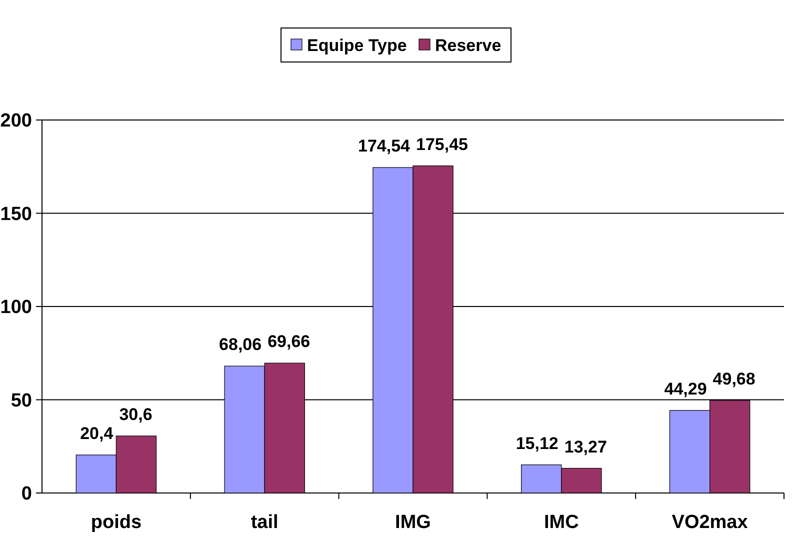 The image size is (792, 551). I want to click on x-tick-label: poids, so click(116, 522).